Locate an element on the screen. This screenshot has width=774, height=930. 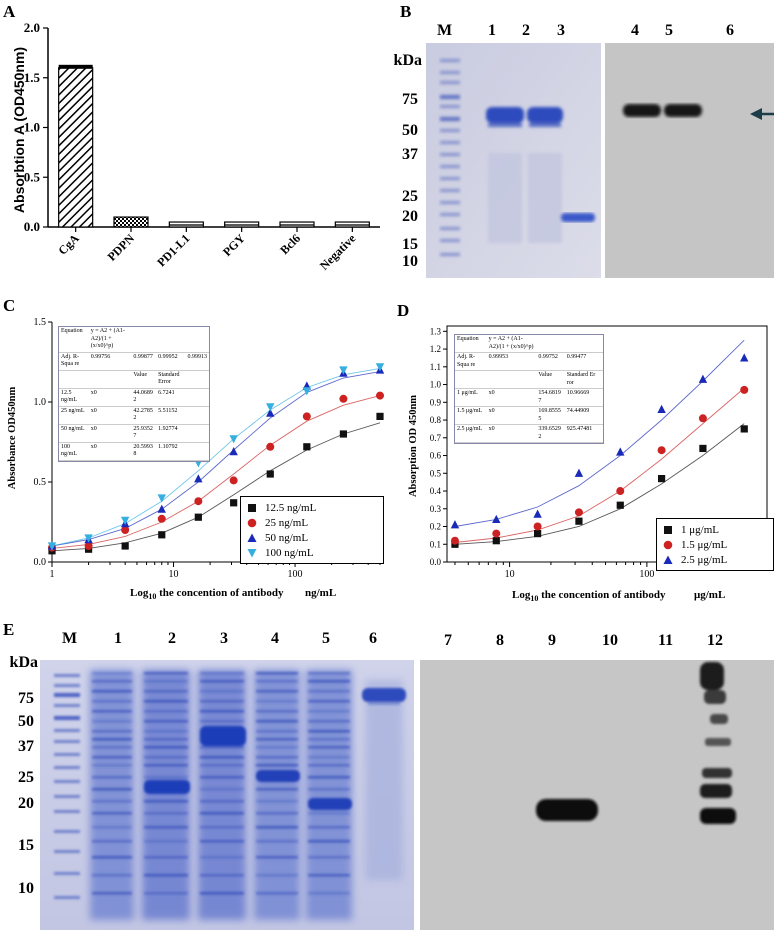
fit-table-cell: Adj. R-Squa re is located at coordinates (74, 361).